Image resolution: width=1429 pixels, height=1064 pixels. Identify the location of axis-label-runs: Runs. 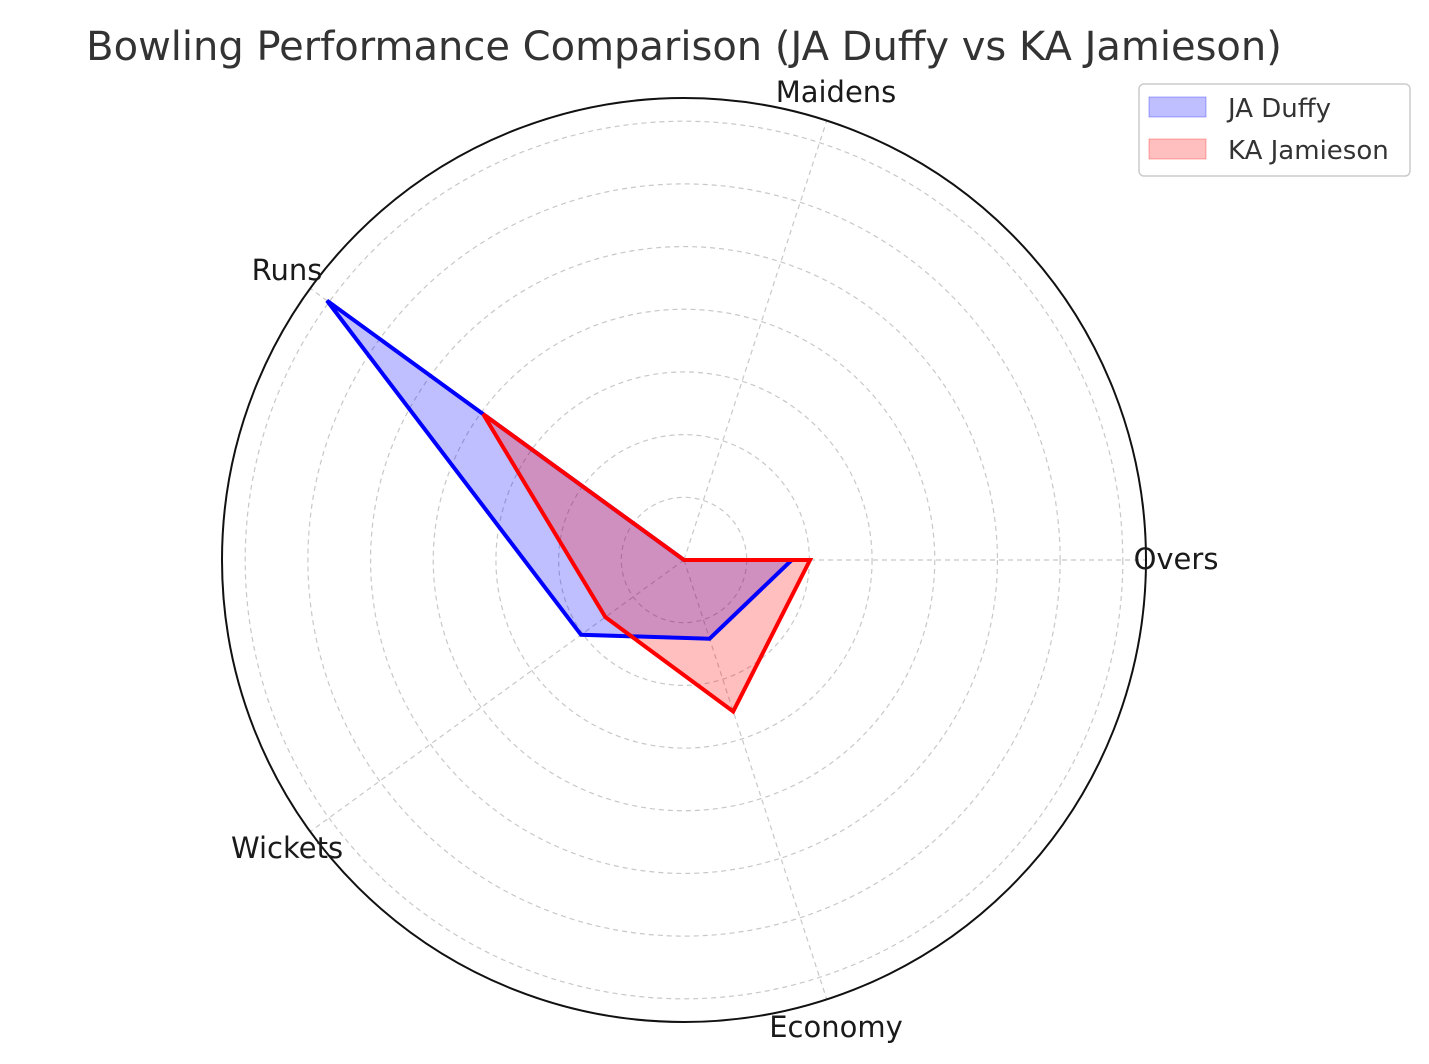
(287, 270).